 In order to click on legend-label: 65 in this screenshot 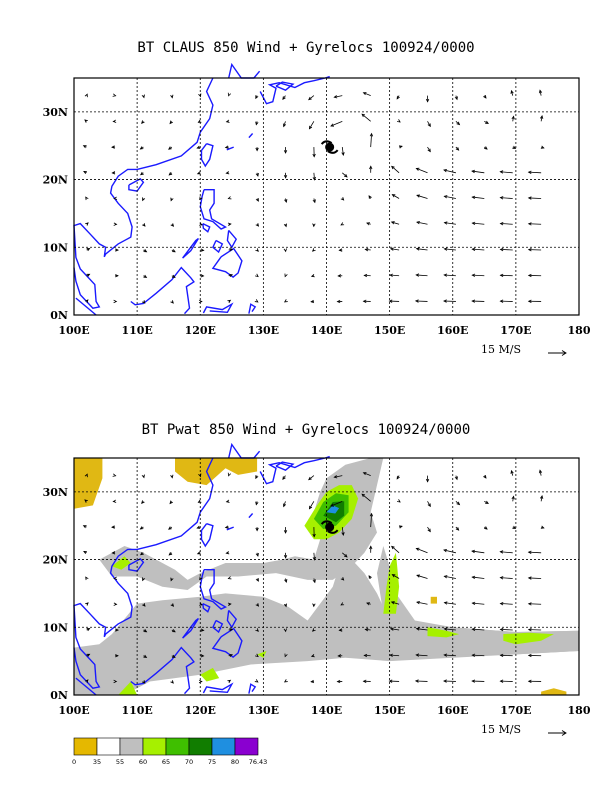, I will do `click(166, 762)`.